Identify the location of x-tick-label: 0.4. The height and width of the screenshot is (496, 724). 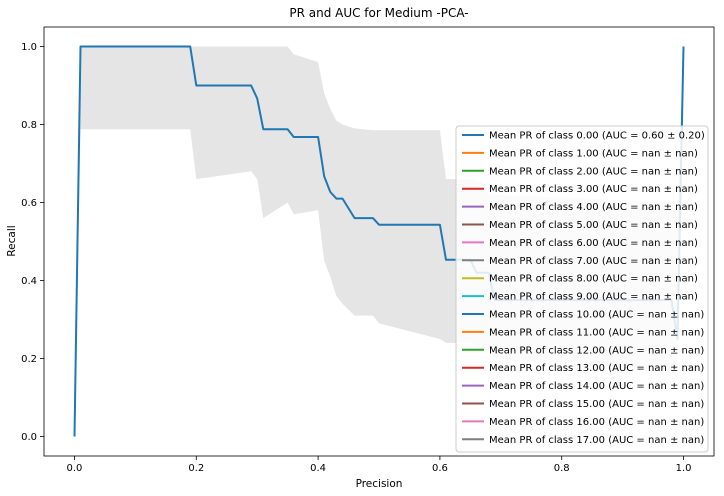
(318, 468).